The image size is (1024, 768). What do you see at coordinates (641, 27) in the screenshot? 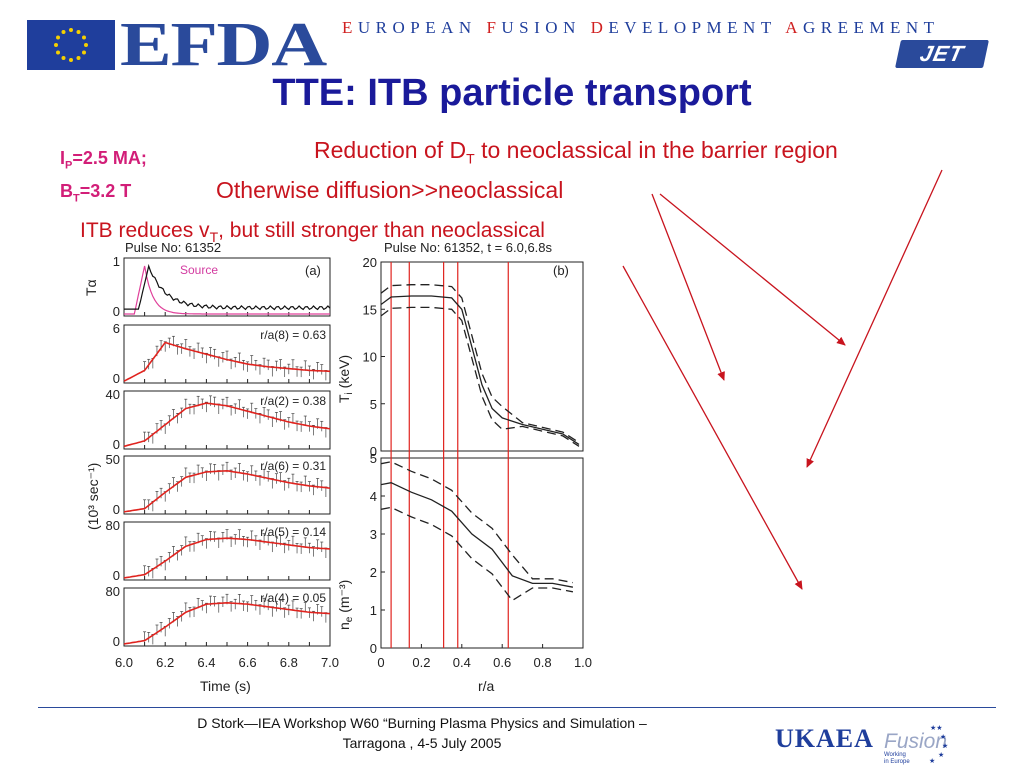
I see `efda-banner: EUROPEAN FUSION DEVELOPMENT AGREEMENT` at bounding box center [641, 27].